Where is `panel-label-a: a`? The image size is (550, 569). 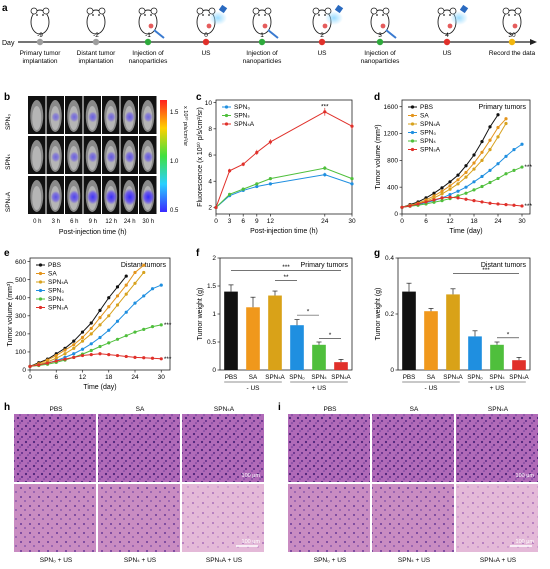
panel-label-a: a is located at coordinates (5, 8).